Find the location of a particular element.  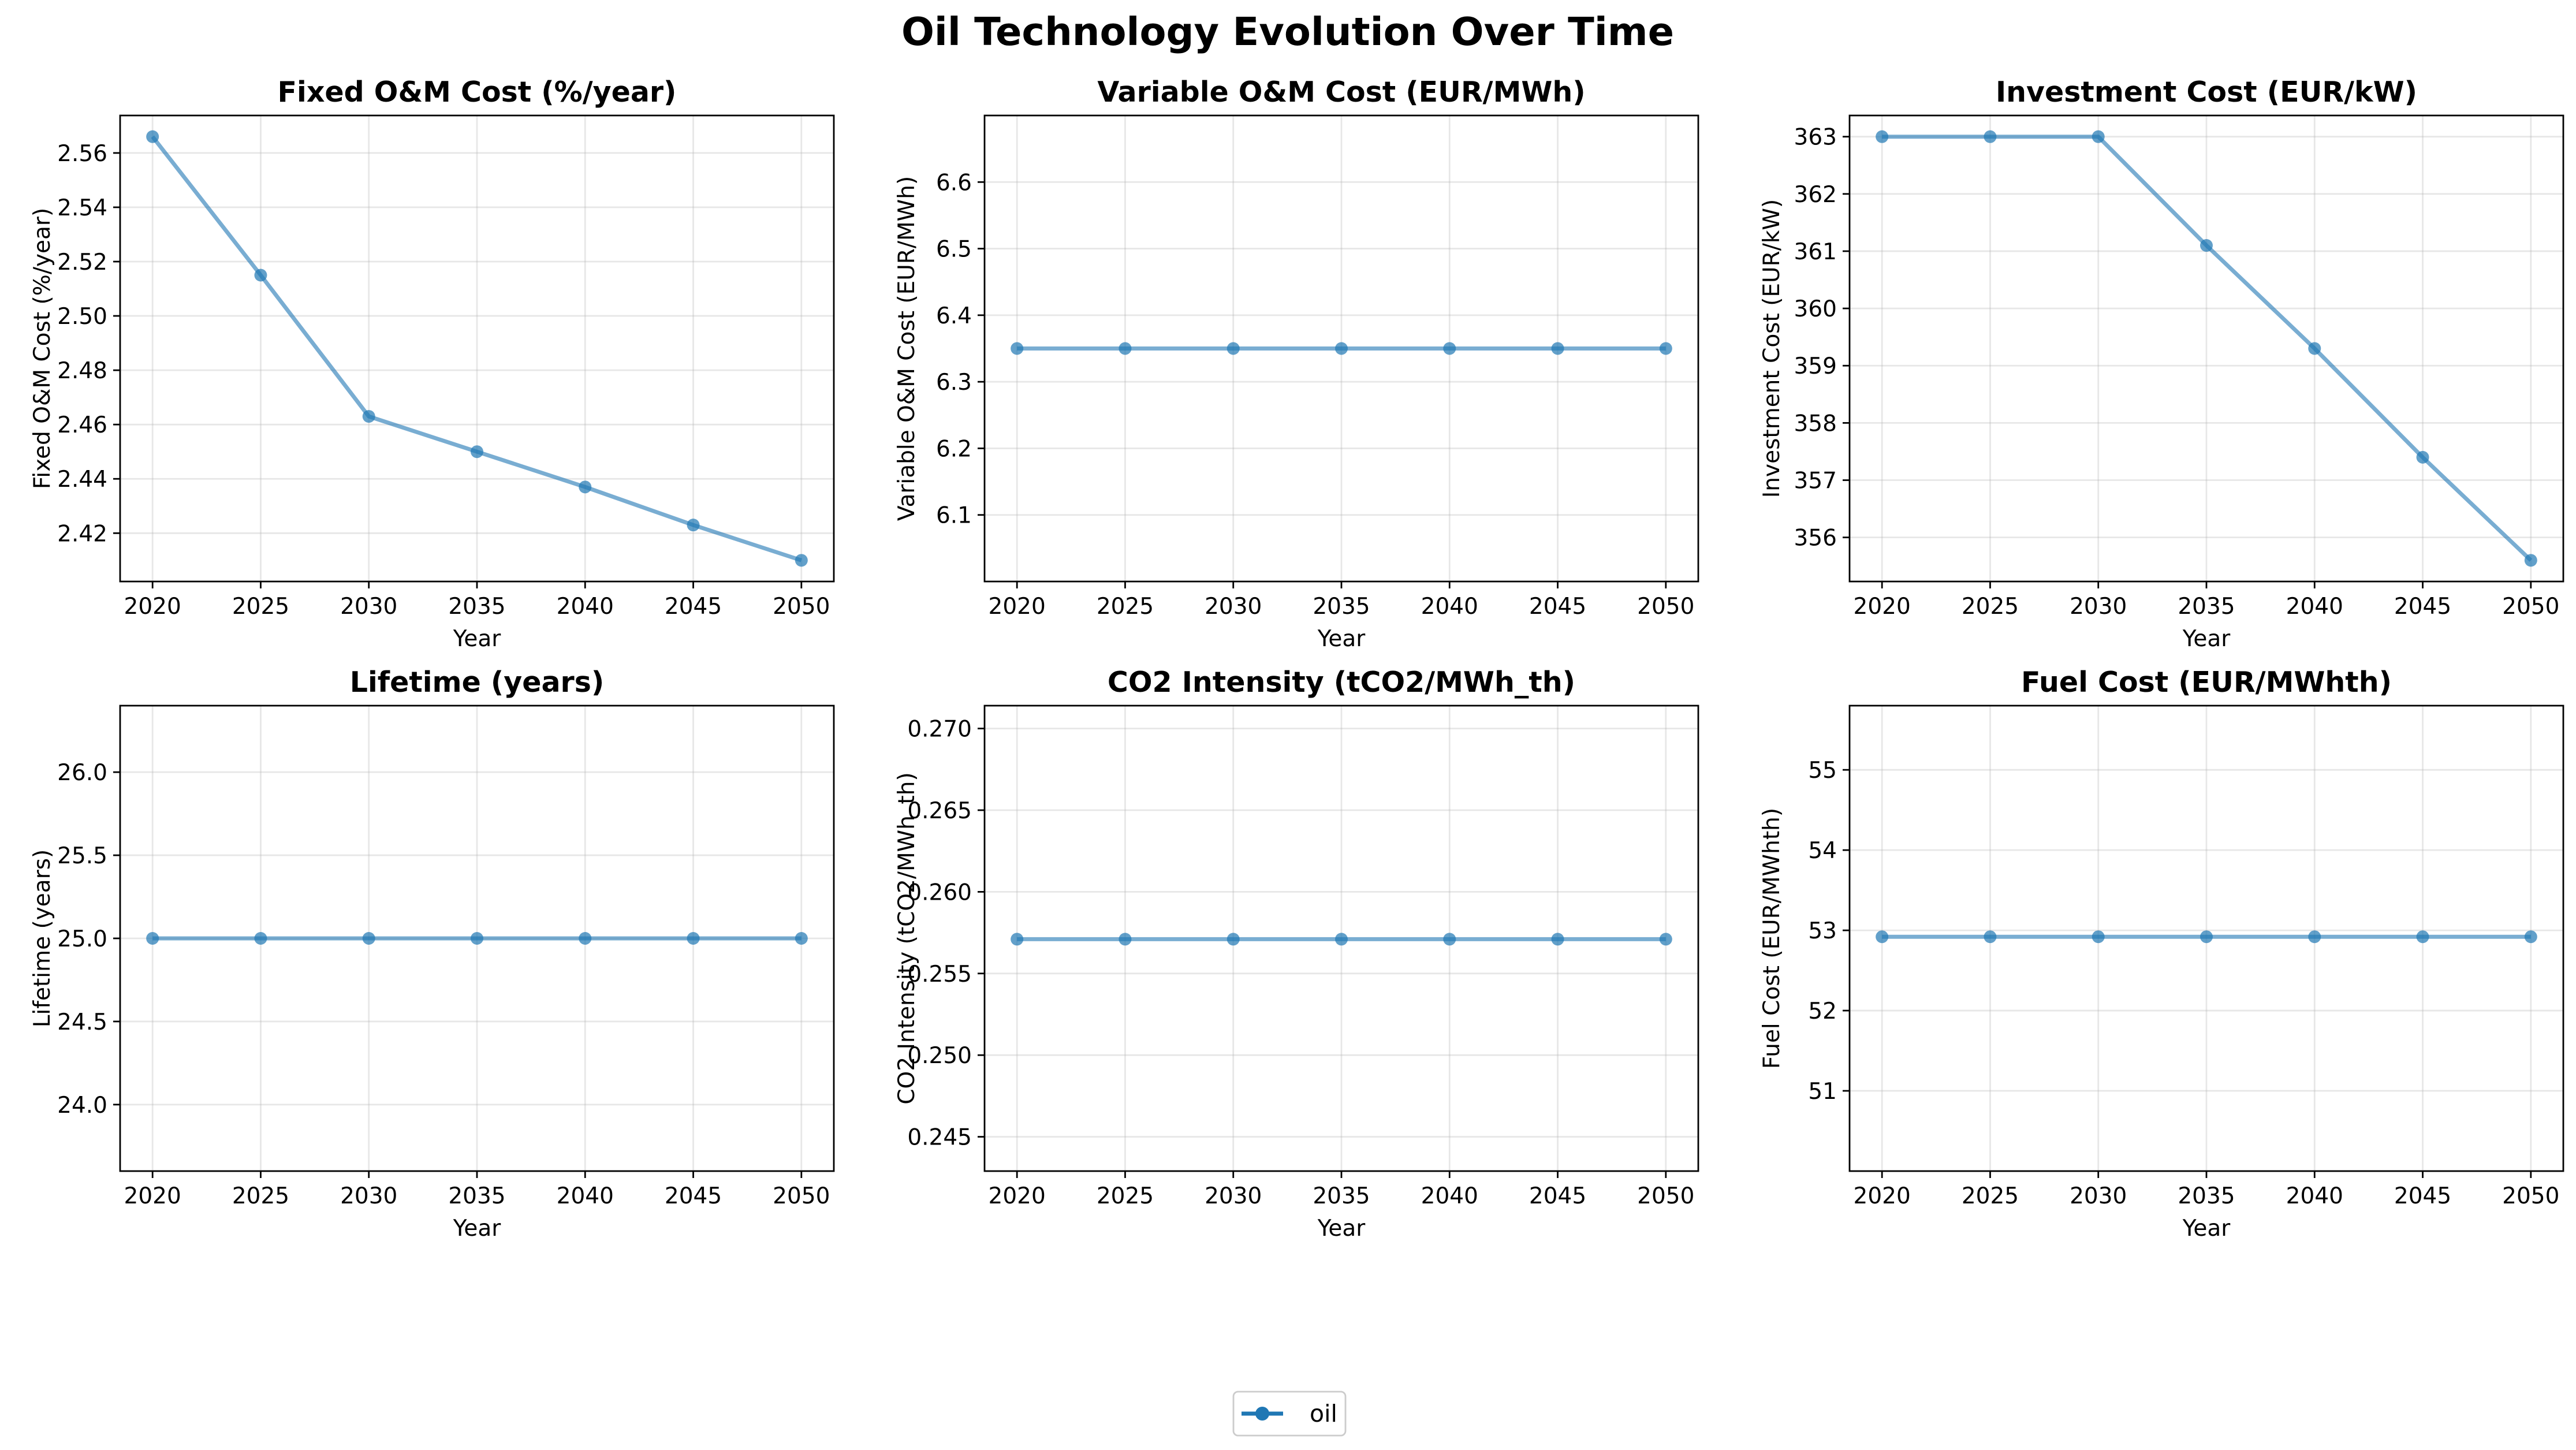

subplot-title: Fuel Cost (EUR/MWhth) is located at coordinates (2206, 682).